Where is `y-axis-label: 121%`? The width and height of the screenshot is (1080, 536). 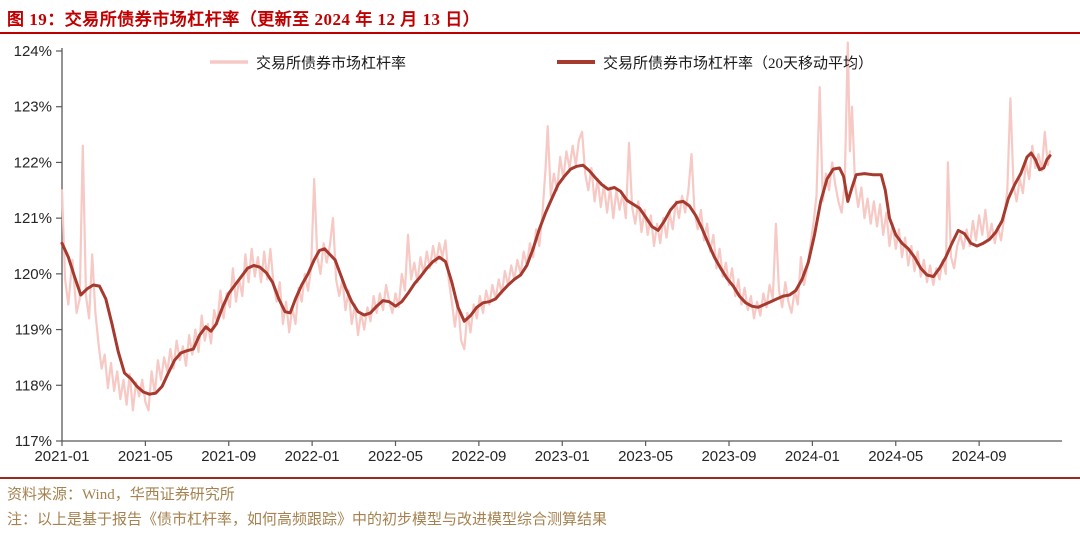 y-axis-label: 121% is located at coordinates (33, 218).